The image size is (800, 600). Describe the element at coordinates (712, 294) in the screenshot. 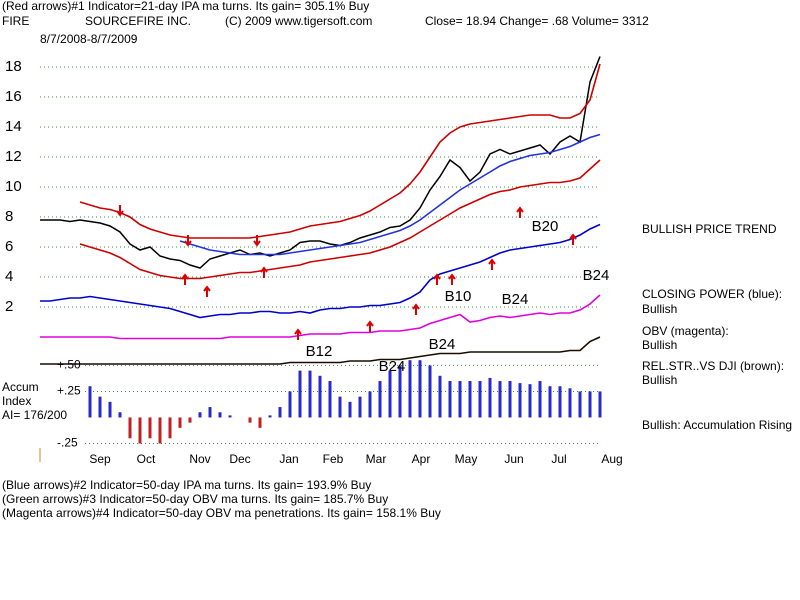

I see `note: CLOSING POWER (blue):` at that location.